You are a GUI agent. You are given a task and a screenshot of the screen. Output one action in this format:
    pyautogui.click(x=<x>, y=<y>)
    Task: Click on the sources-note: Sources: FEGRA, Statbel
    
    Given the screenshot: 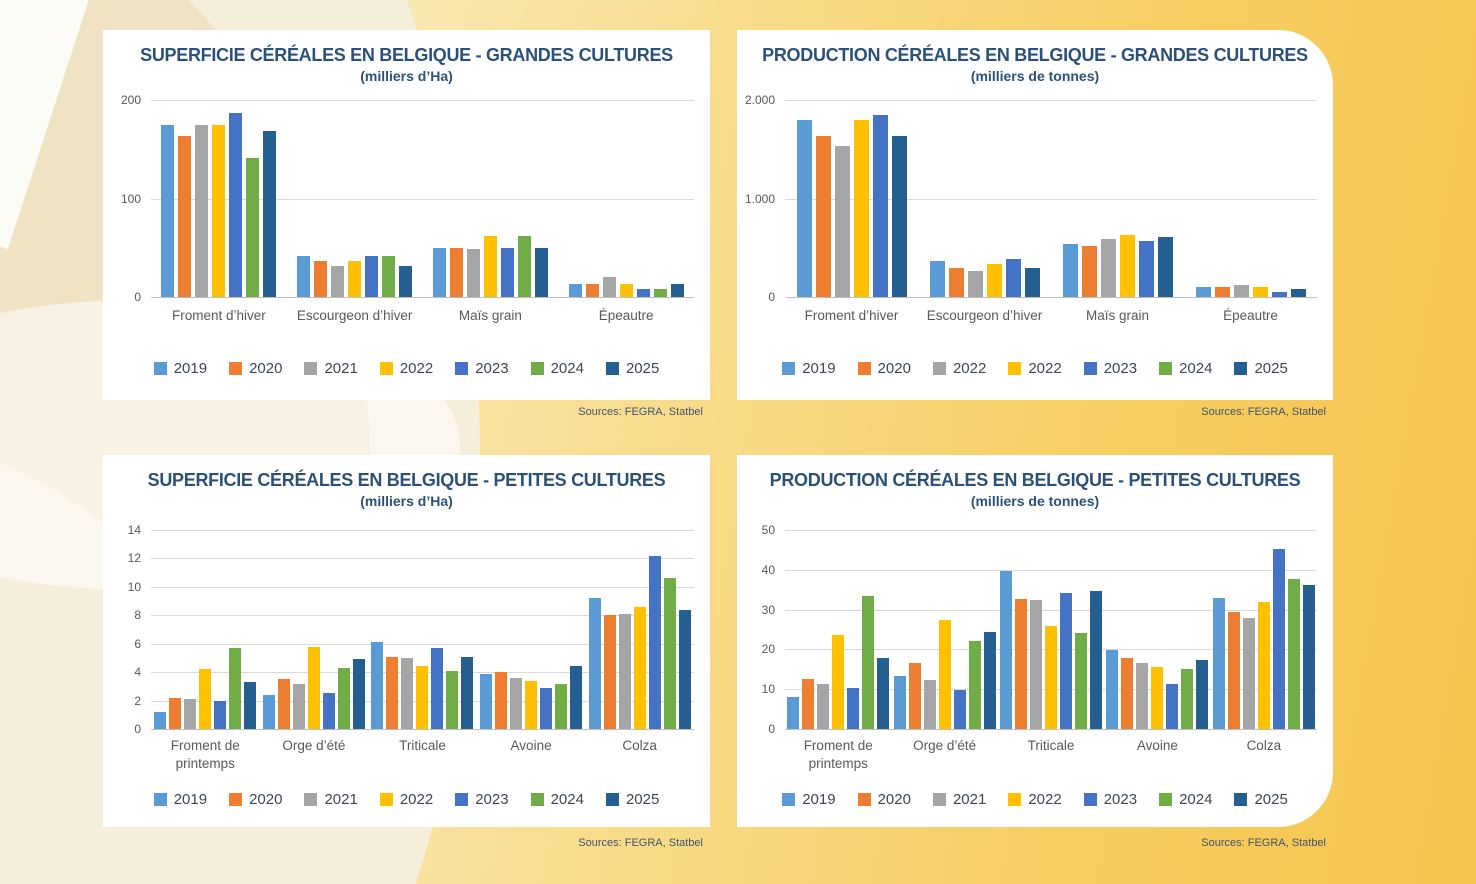 What is the action you would take?
    pyautogui.click(x=1263, y=843)
    